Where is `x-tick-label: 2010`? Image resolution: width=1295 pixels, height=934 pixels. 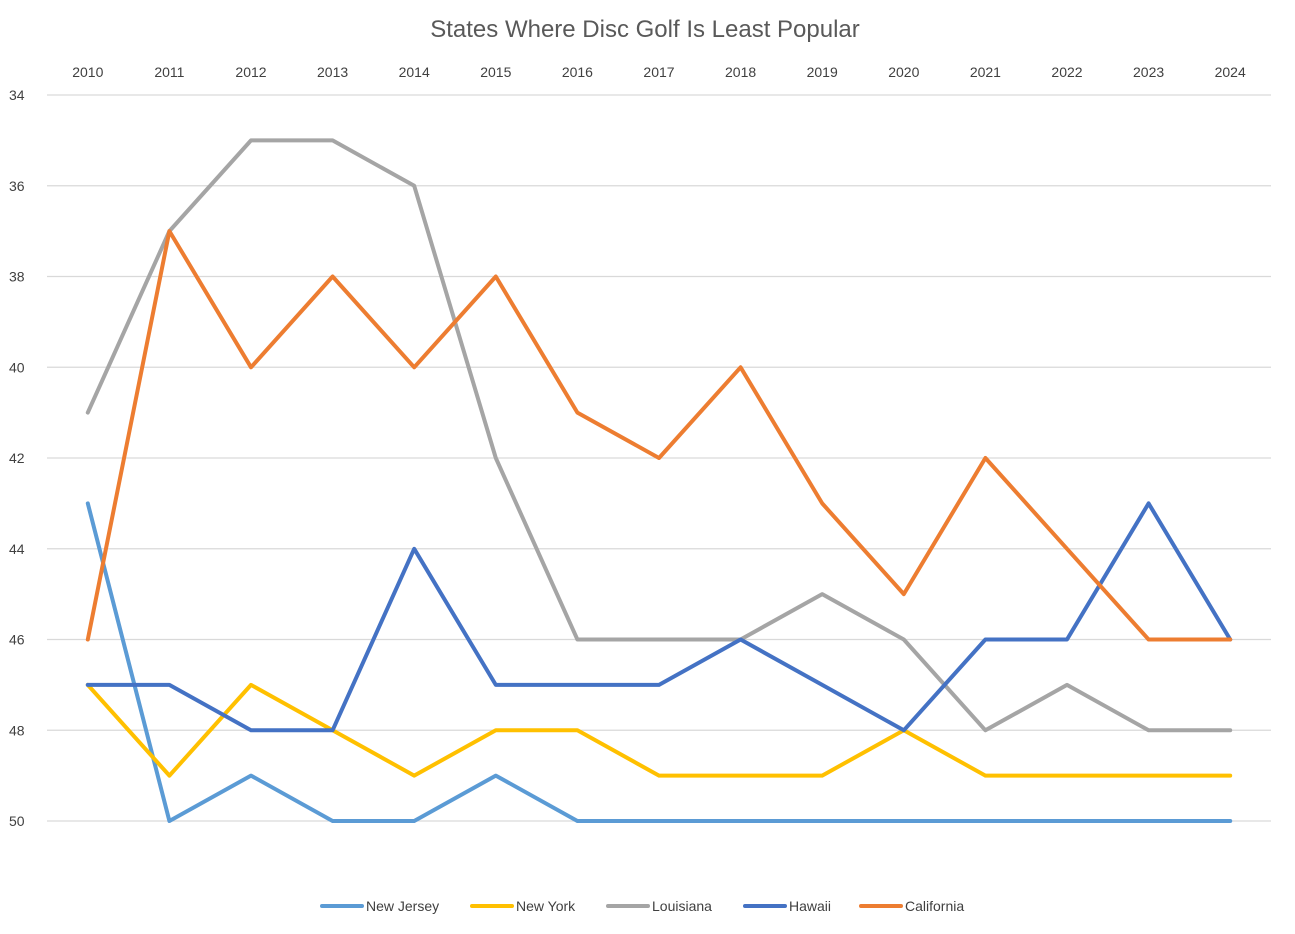
x-tick-label: 2010 is located at coordinates (87, 72).